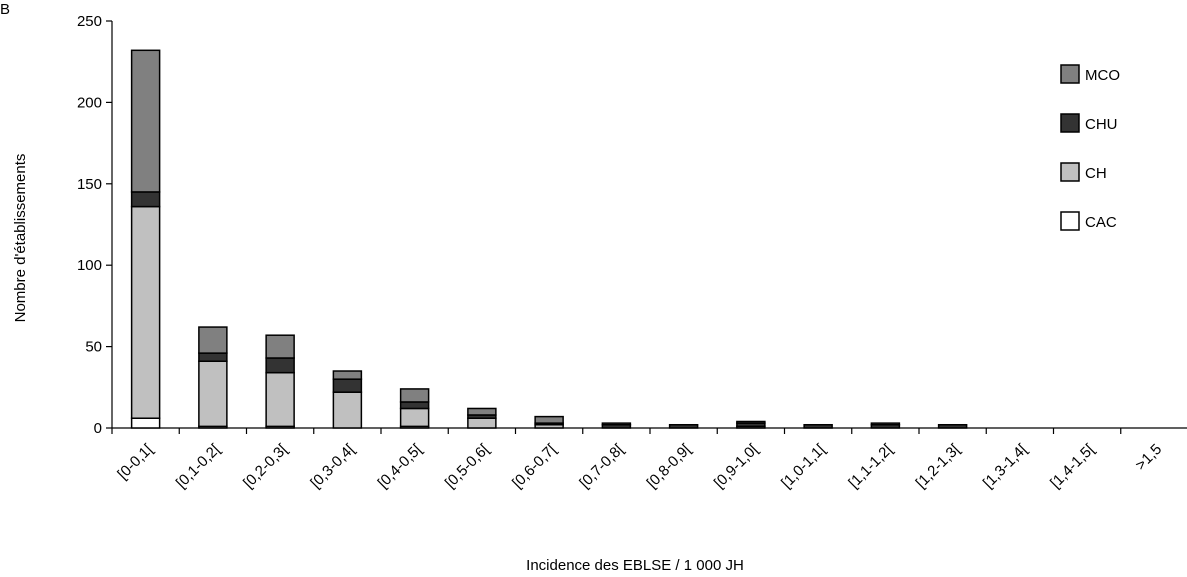  I want to click on legend-label-ch: CH, so click(1096, 173).